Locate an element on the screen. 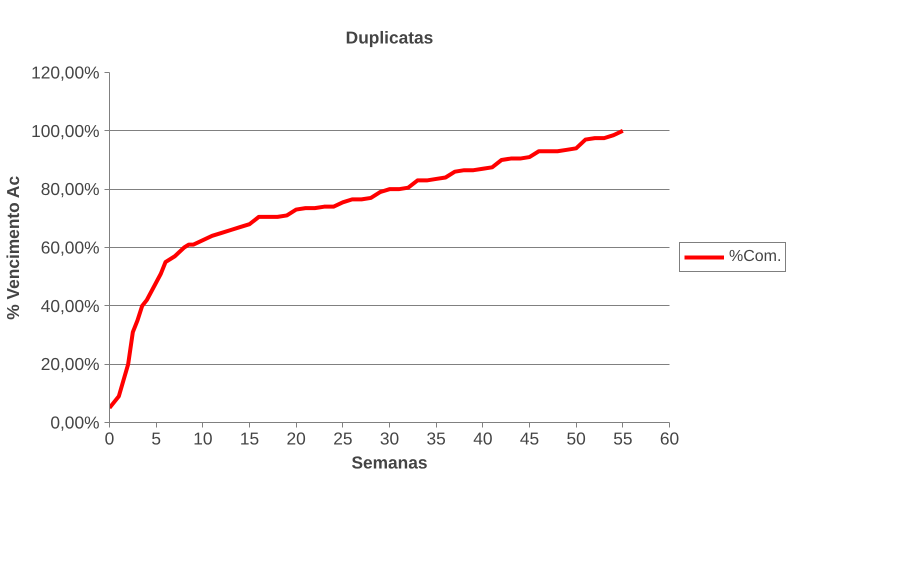  x-tick-label: 35 is located at coordinates (436, 438).